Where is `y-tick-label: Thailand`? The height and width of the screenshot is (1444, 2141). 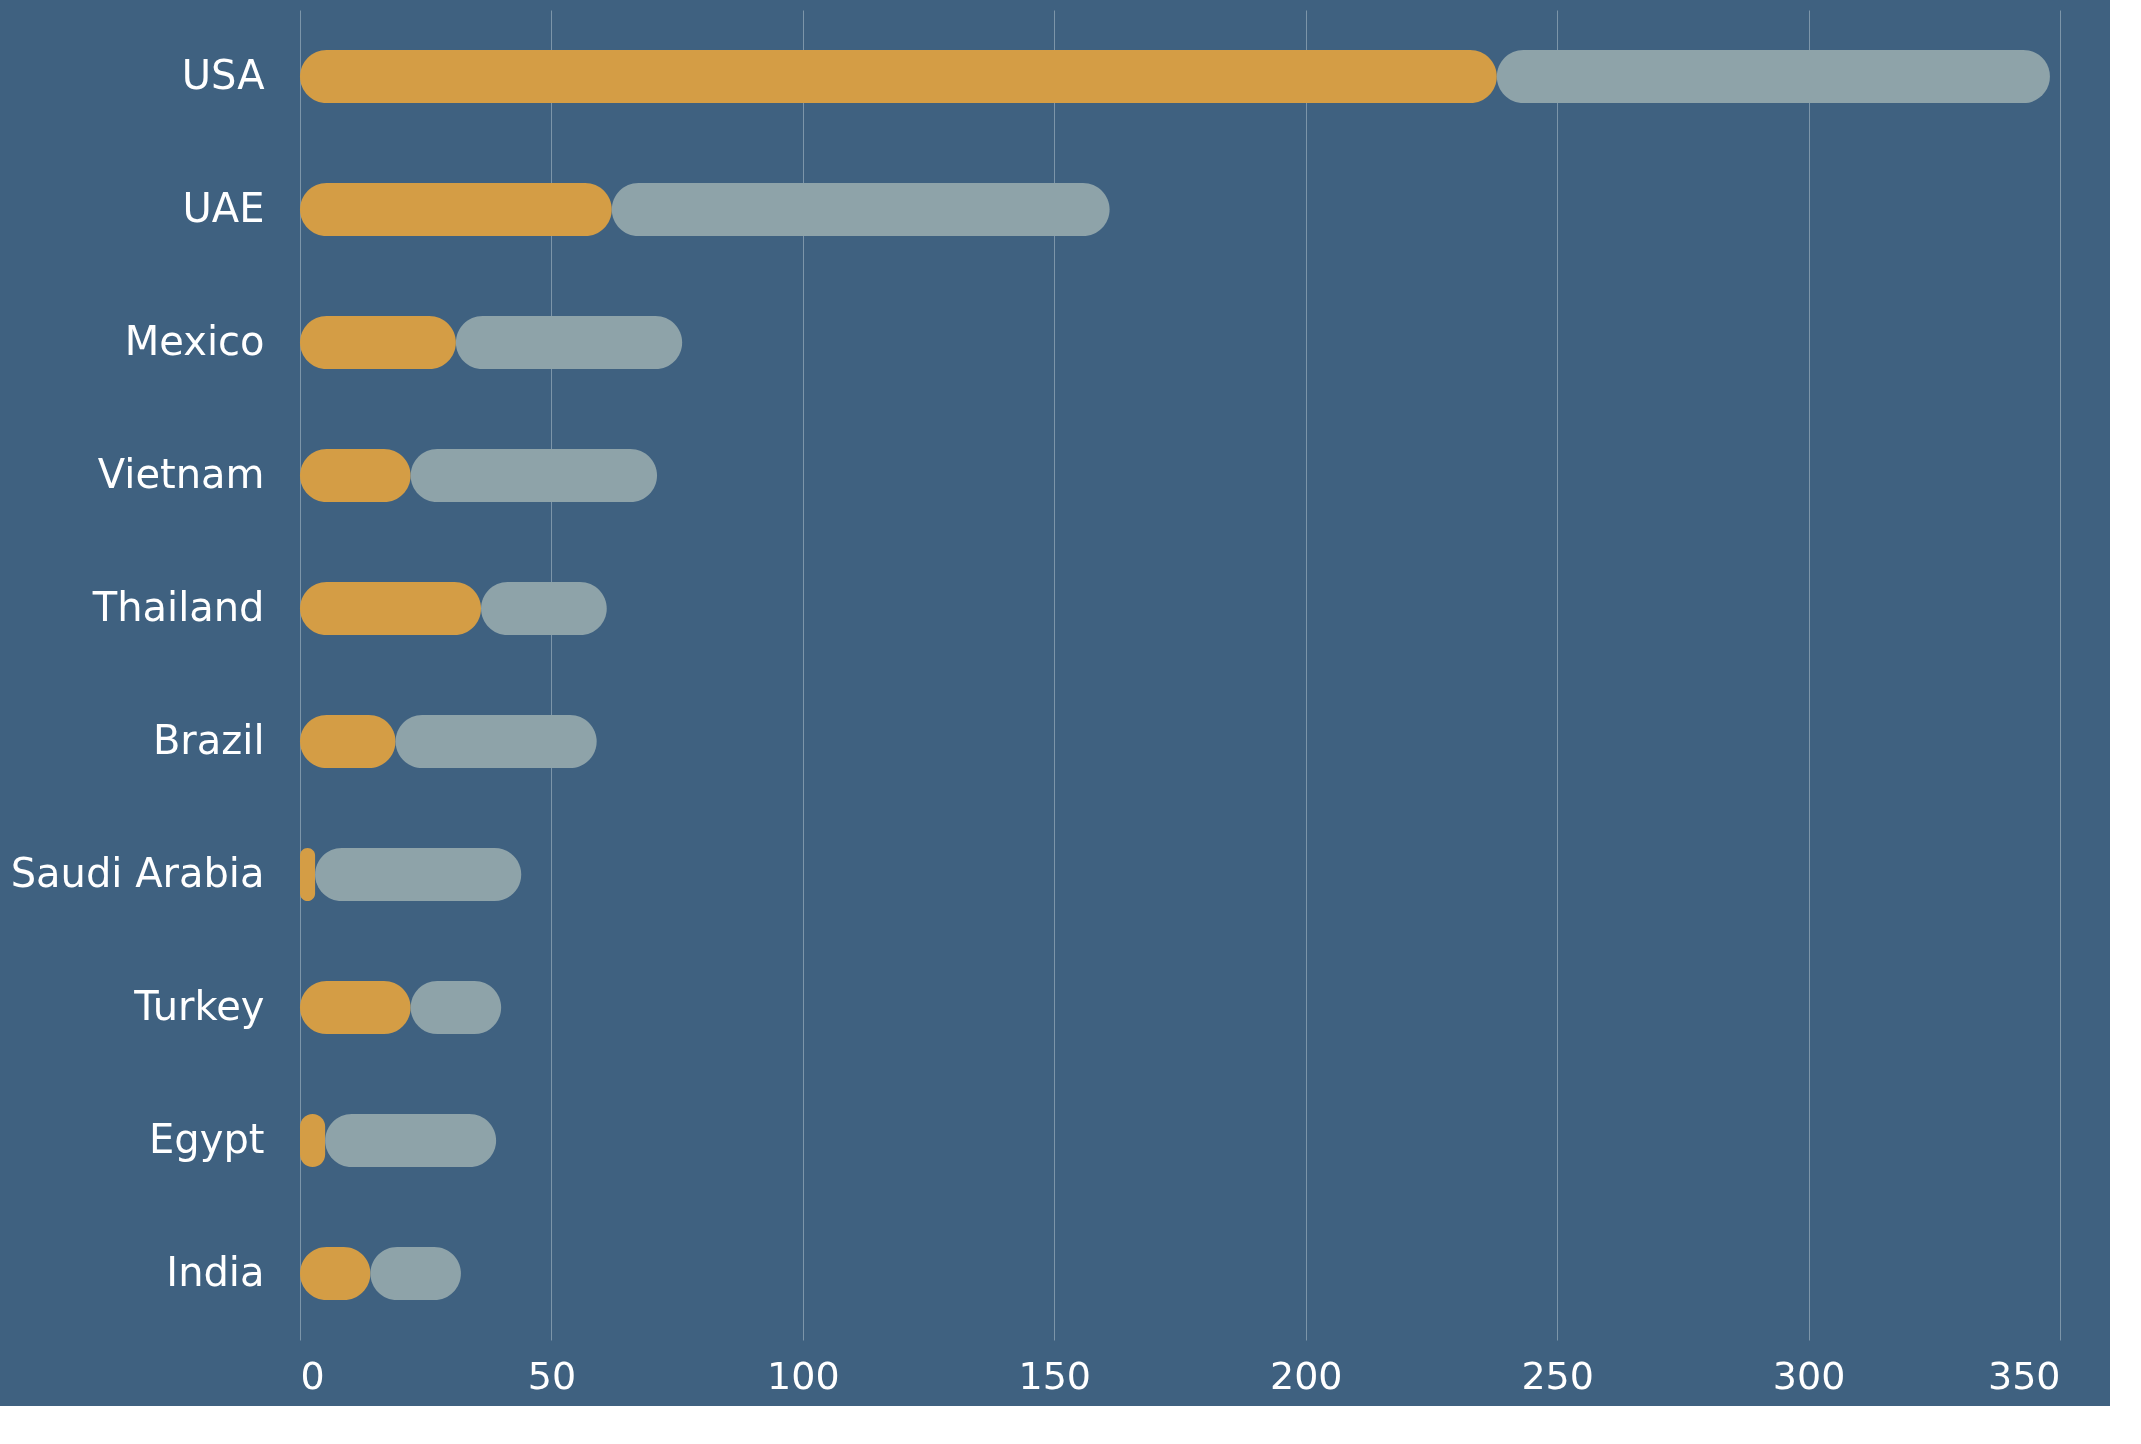 y-tick-label: Thailand is located at coordinates (178, 606).